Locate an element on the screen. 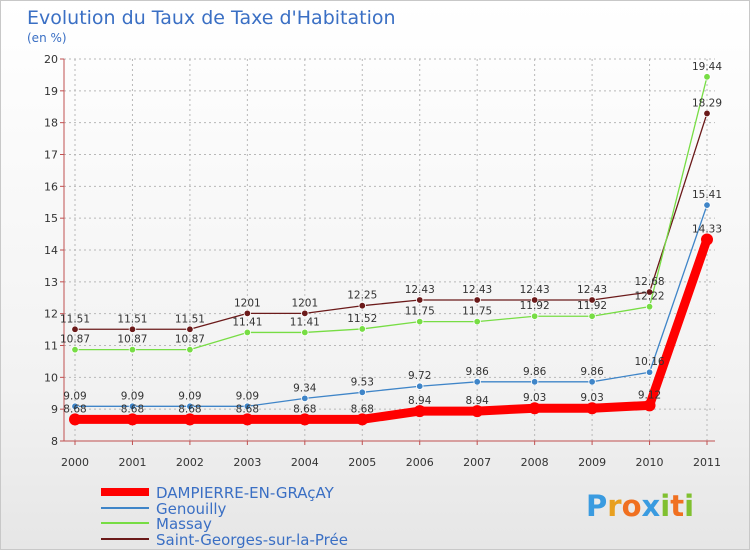  y-tick-label: 17 is located at coordinates (51, 155).